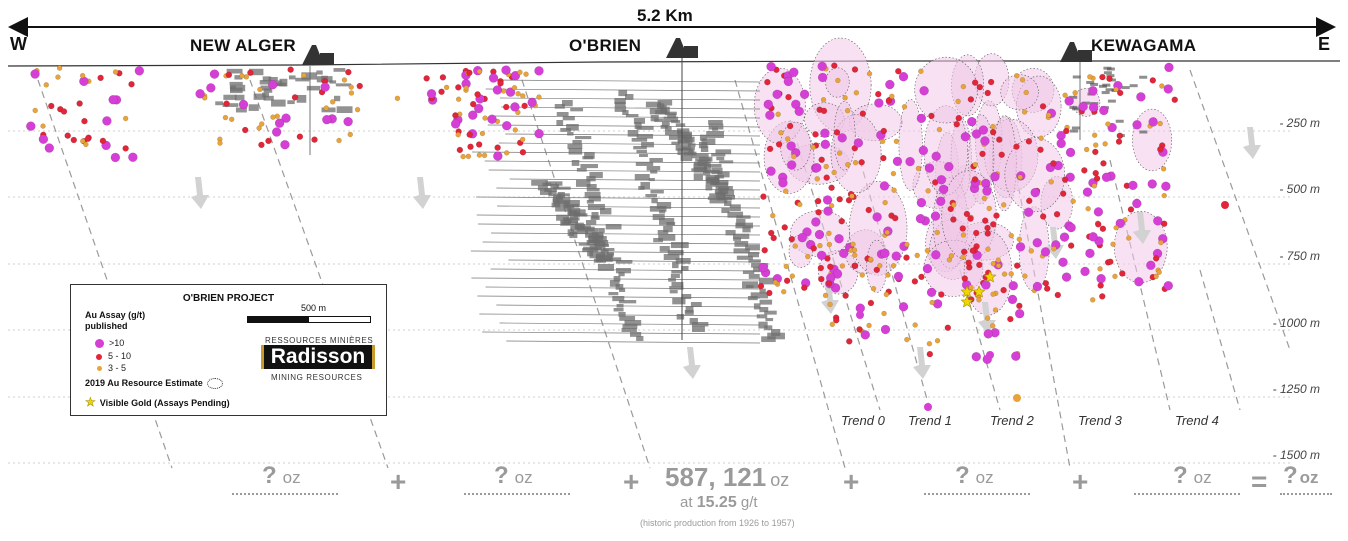  I want to click on west-label: W, so click(18, 44).